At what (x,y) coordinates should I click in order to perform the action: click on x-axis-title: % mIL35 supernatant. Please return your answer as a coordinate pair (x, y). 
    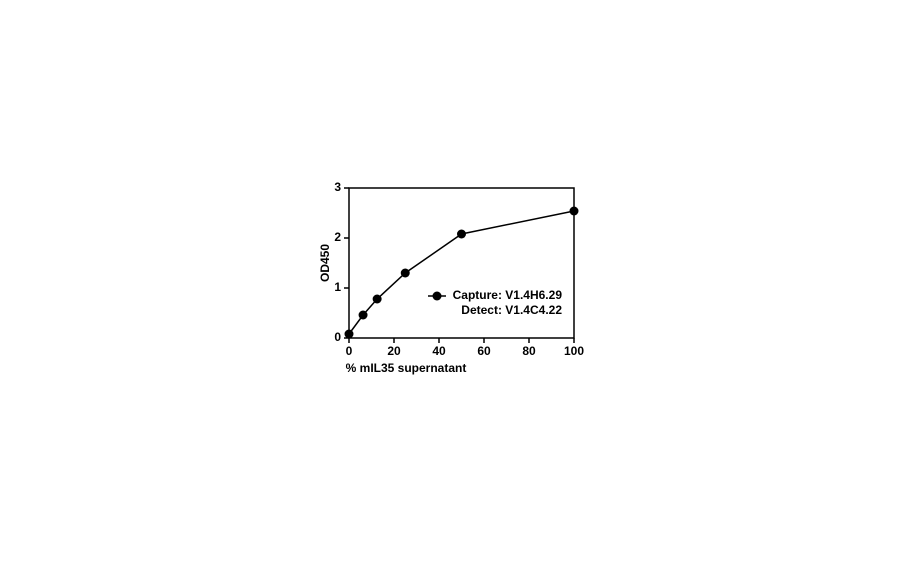
    Looking at the image, I should click on (406, 368).